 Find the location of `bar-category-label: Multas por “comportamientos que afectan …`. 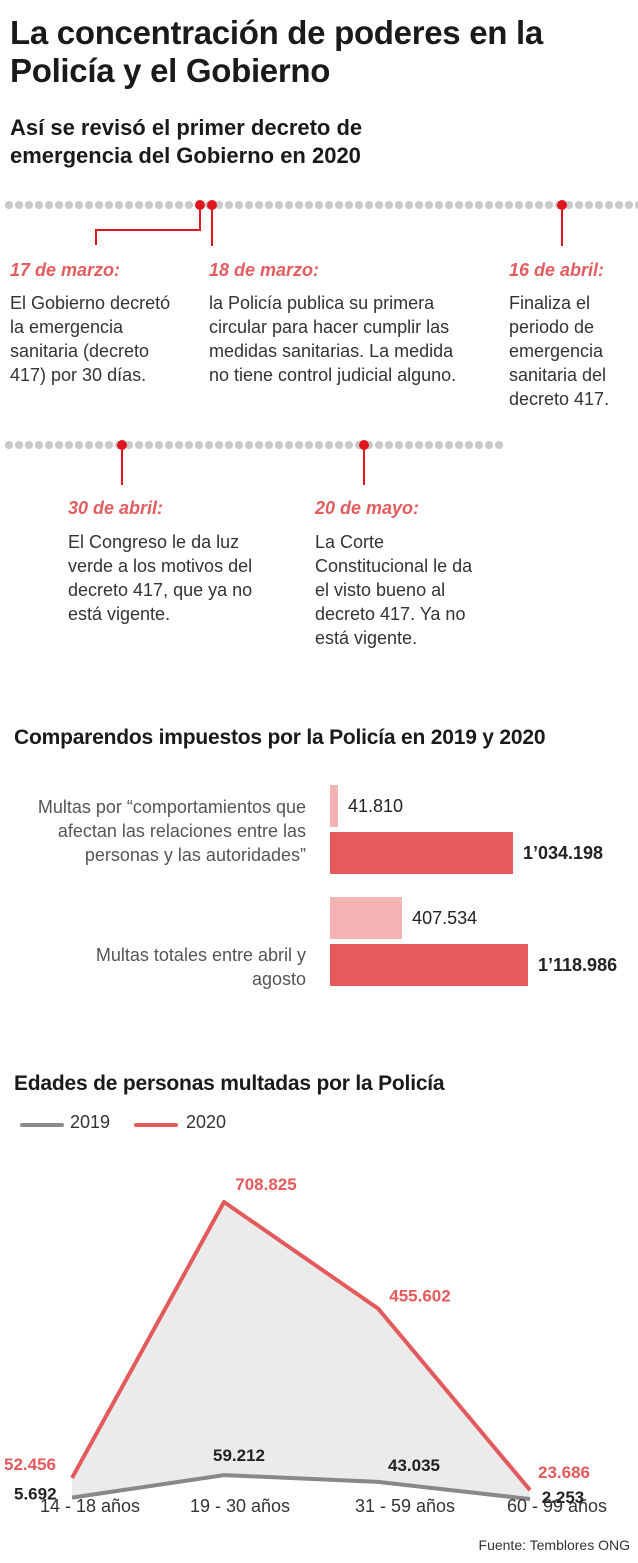

bar-category-label: Multas por “comportamientos que afectan … is located at coordinates (171, 831).